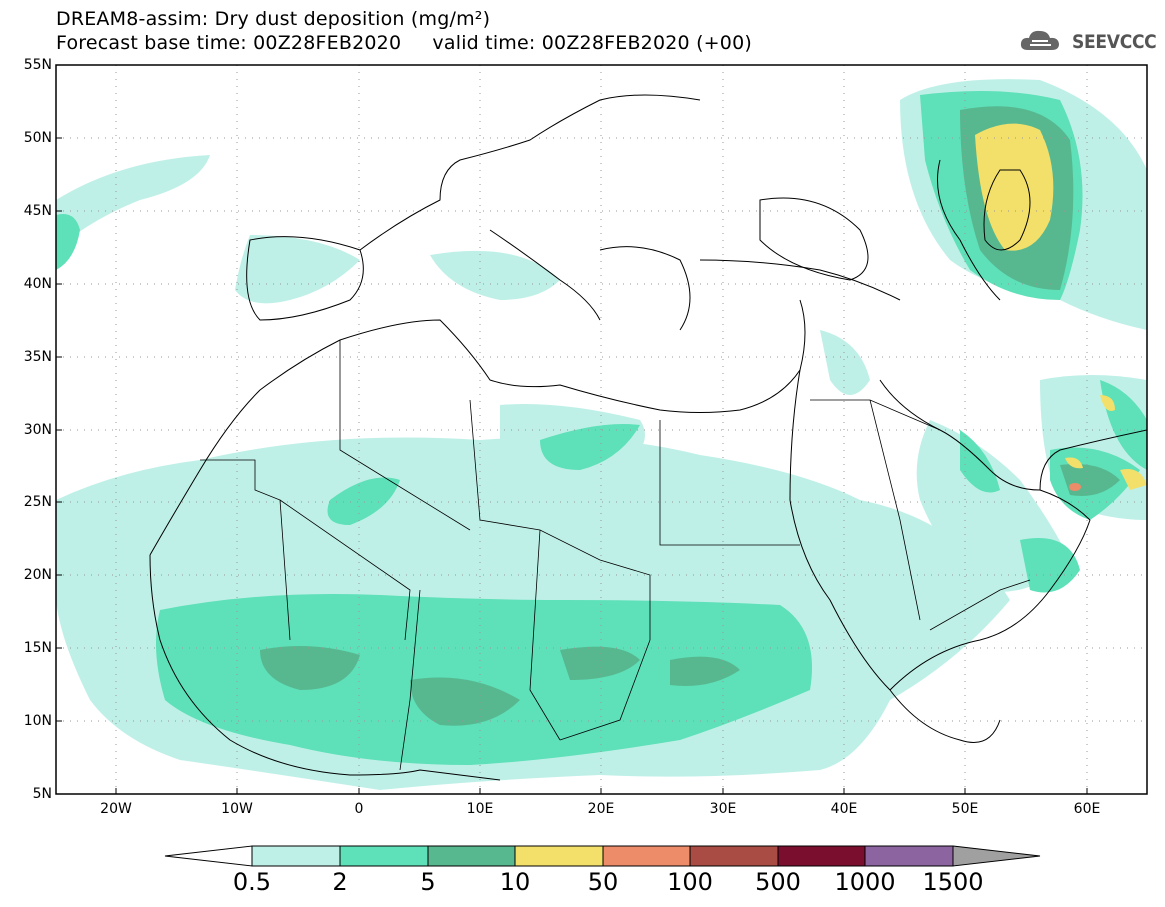 This screenshot has height=907, width=1165. Describe the element at coordinates (37, 648) in the screenshot. I see `lat-label: 15N` at that location.